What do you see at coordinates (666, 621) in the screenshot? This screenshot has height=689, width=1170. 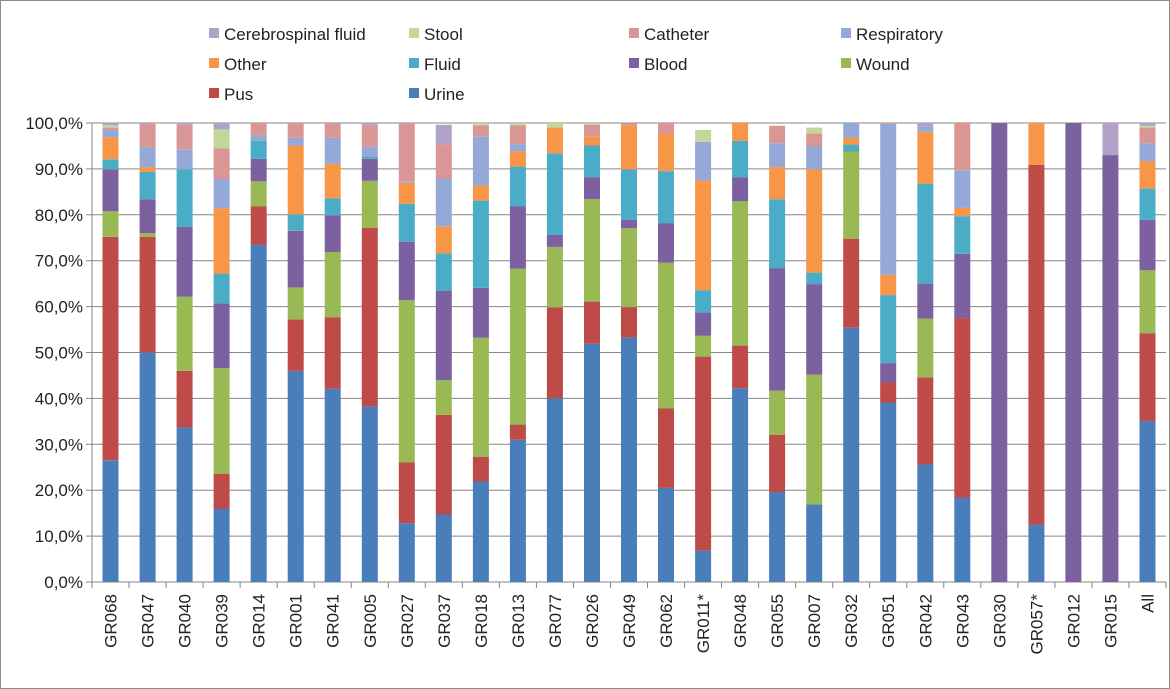 I see `x-tick-label: GR062` at bounding box center [666, 621].